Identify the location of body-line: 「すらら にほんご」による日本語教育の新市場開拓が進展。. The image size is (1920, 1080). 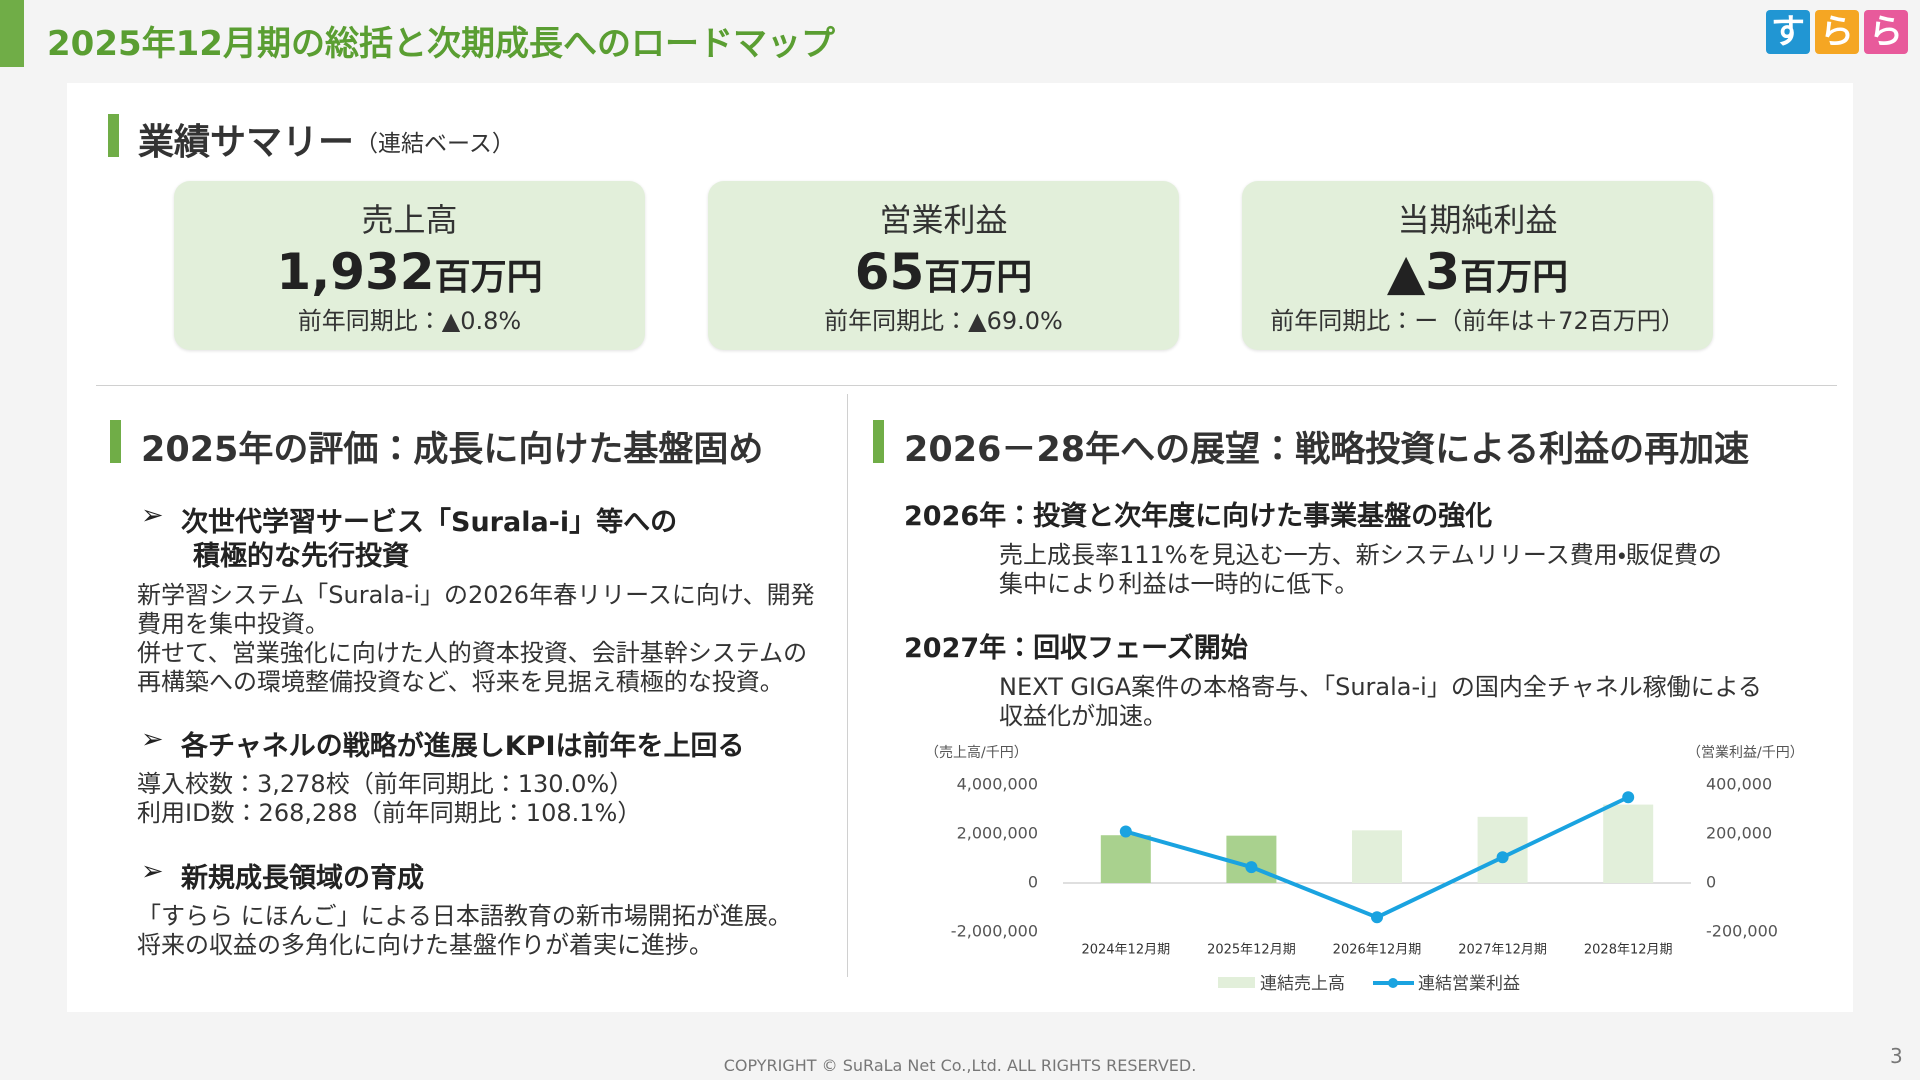
(464, 916).